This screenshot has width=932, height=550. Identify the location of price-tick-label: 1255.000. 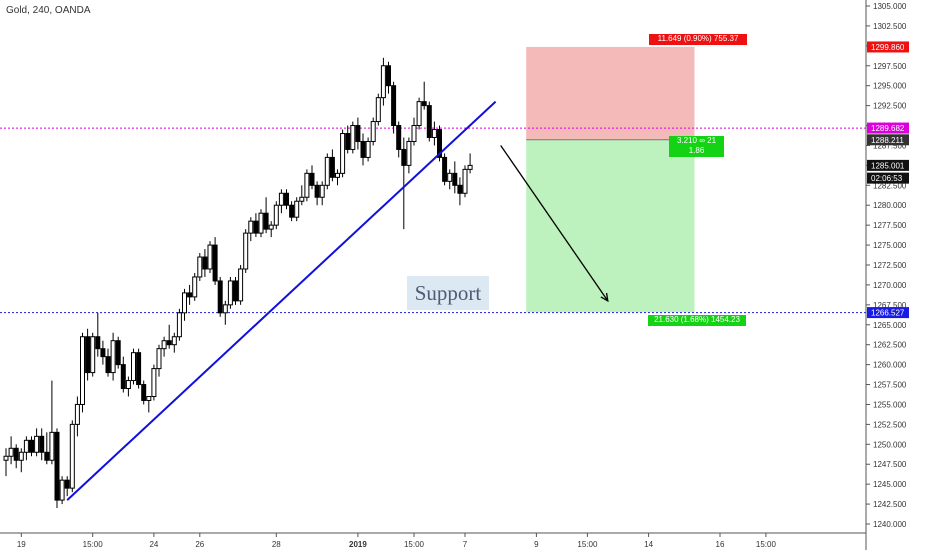
(890, 404).